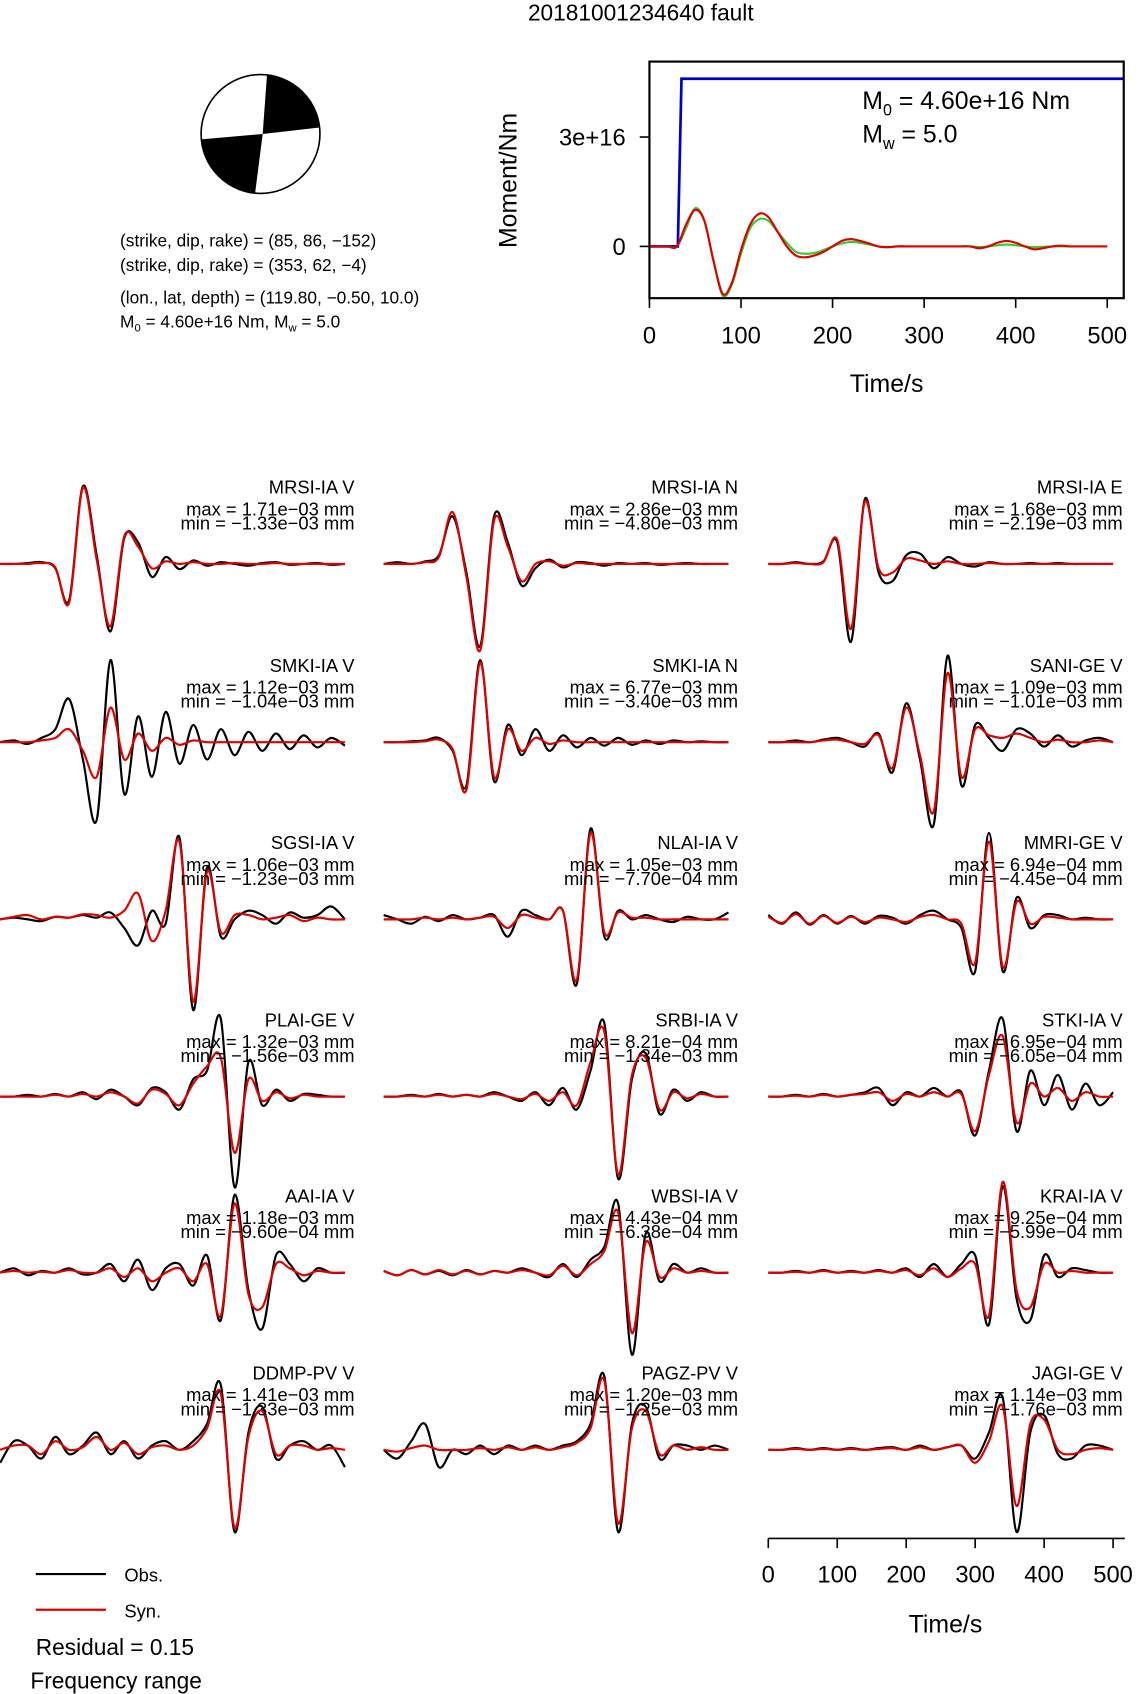  Describe the element at coordinates (1038, 508) in the screenshot. I see `max-label: max = 1.68e−03 mm` at that location.